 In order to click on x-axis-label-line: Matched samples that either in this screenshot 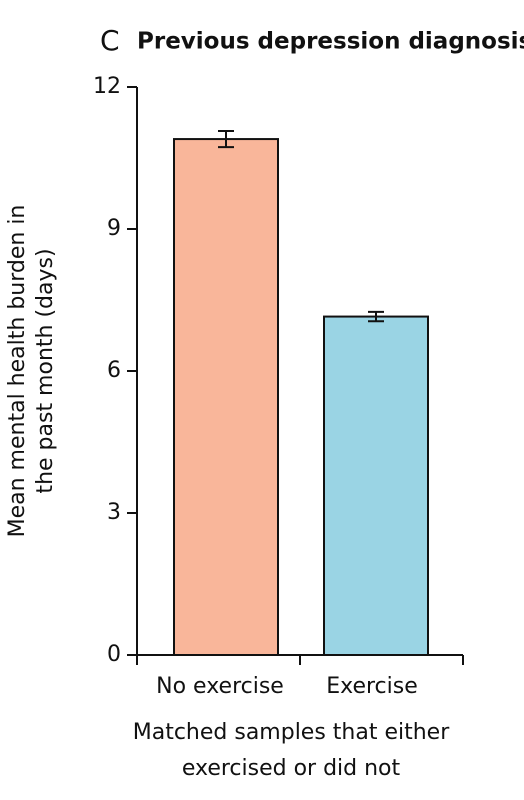, I will do `click(291, 732)`.